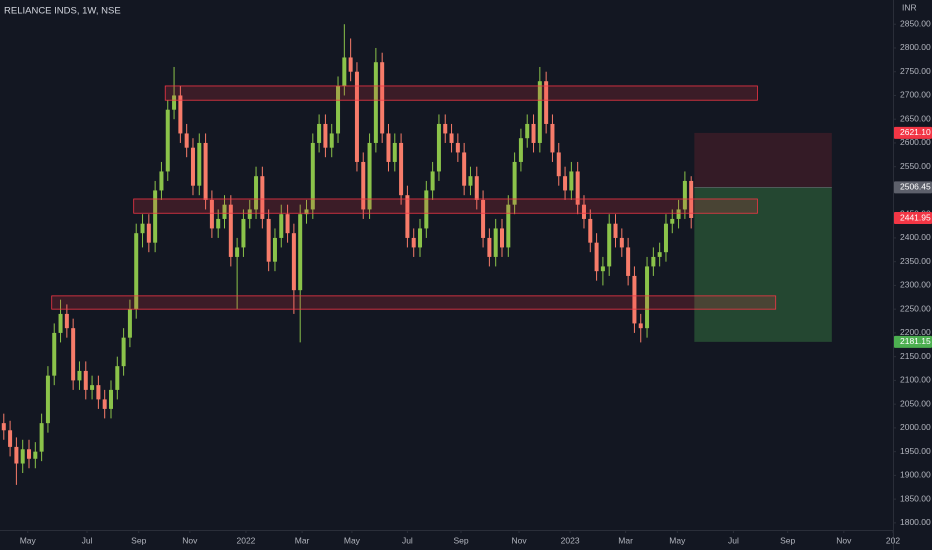 This screenshot has height=550, width=932. What do you see at coordinates (915, 71) in the screenshot?
I see `y-tick-label: 2750.00` at bounding box center [915, 71].